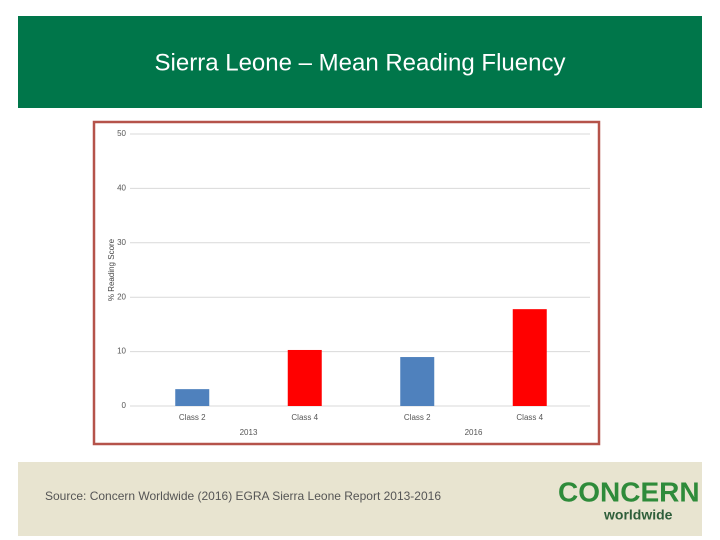 This screenshot has width=720, height=540. Describe the element at coordinates (629, 491) in the screenshot. I see `logo-name: CONCERN` at that location.